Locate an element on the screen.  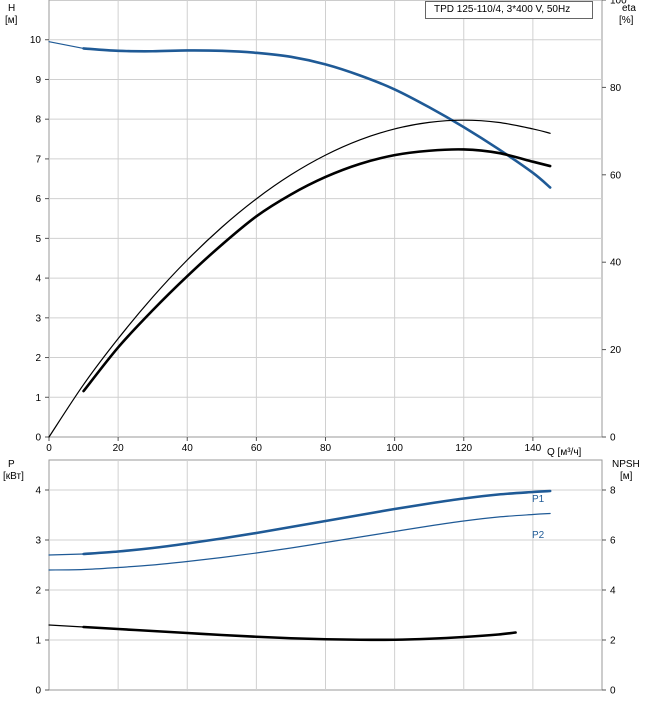
bottom-left-tick-label: 0 is located at coordinates (38, 691).